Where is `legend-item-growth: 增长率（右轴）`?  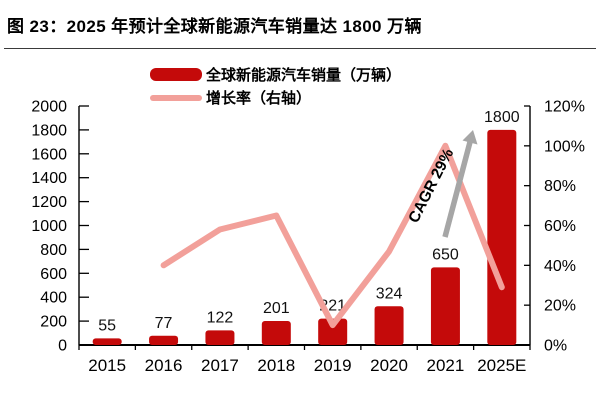
legend-item-growth: 增长率（右轴） is located at coordinates (275, 97).